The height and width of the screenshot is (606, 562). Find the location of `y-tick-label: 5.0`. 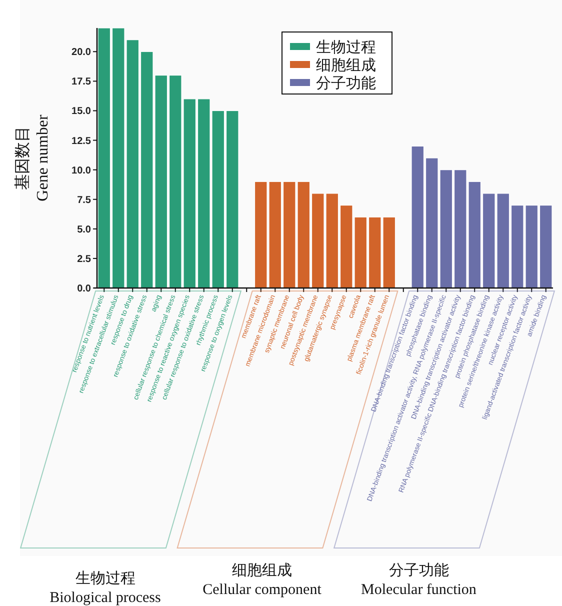

y-tick-label: 5.0 is located at coordinates (84, 230).